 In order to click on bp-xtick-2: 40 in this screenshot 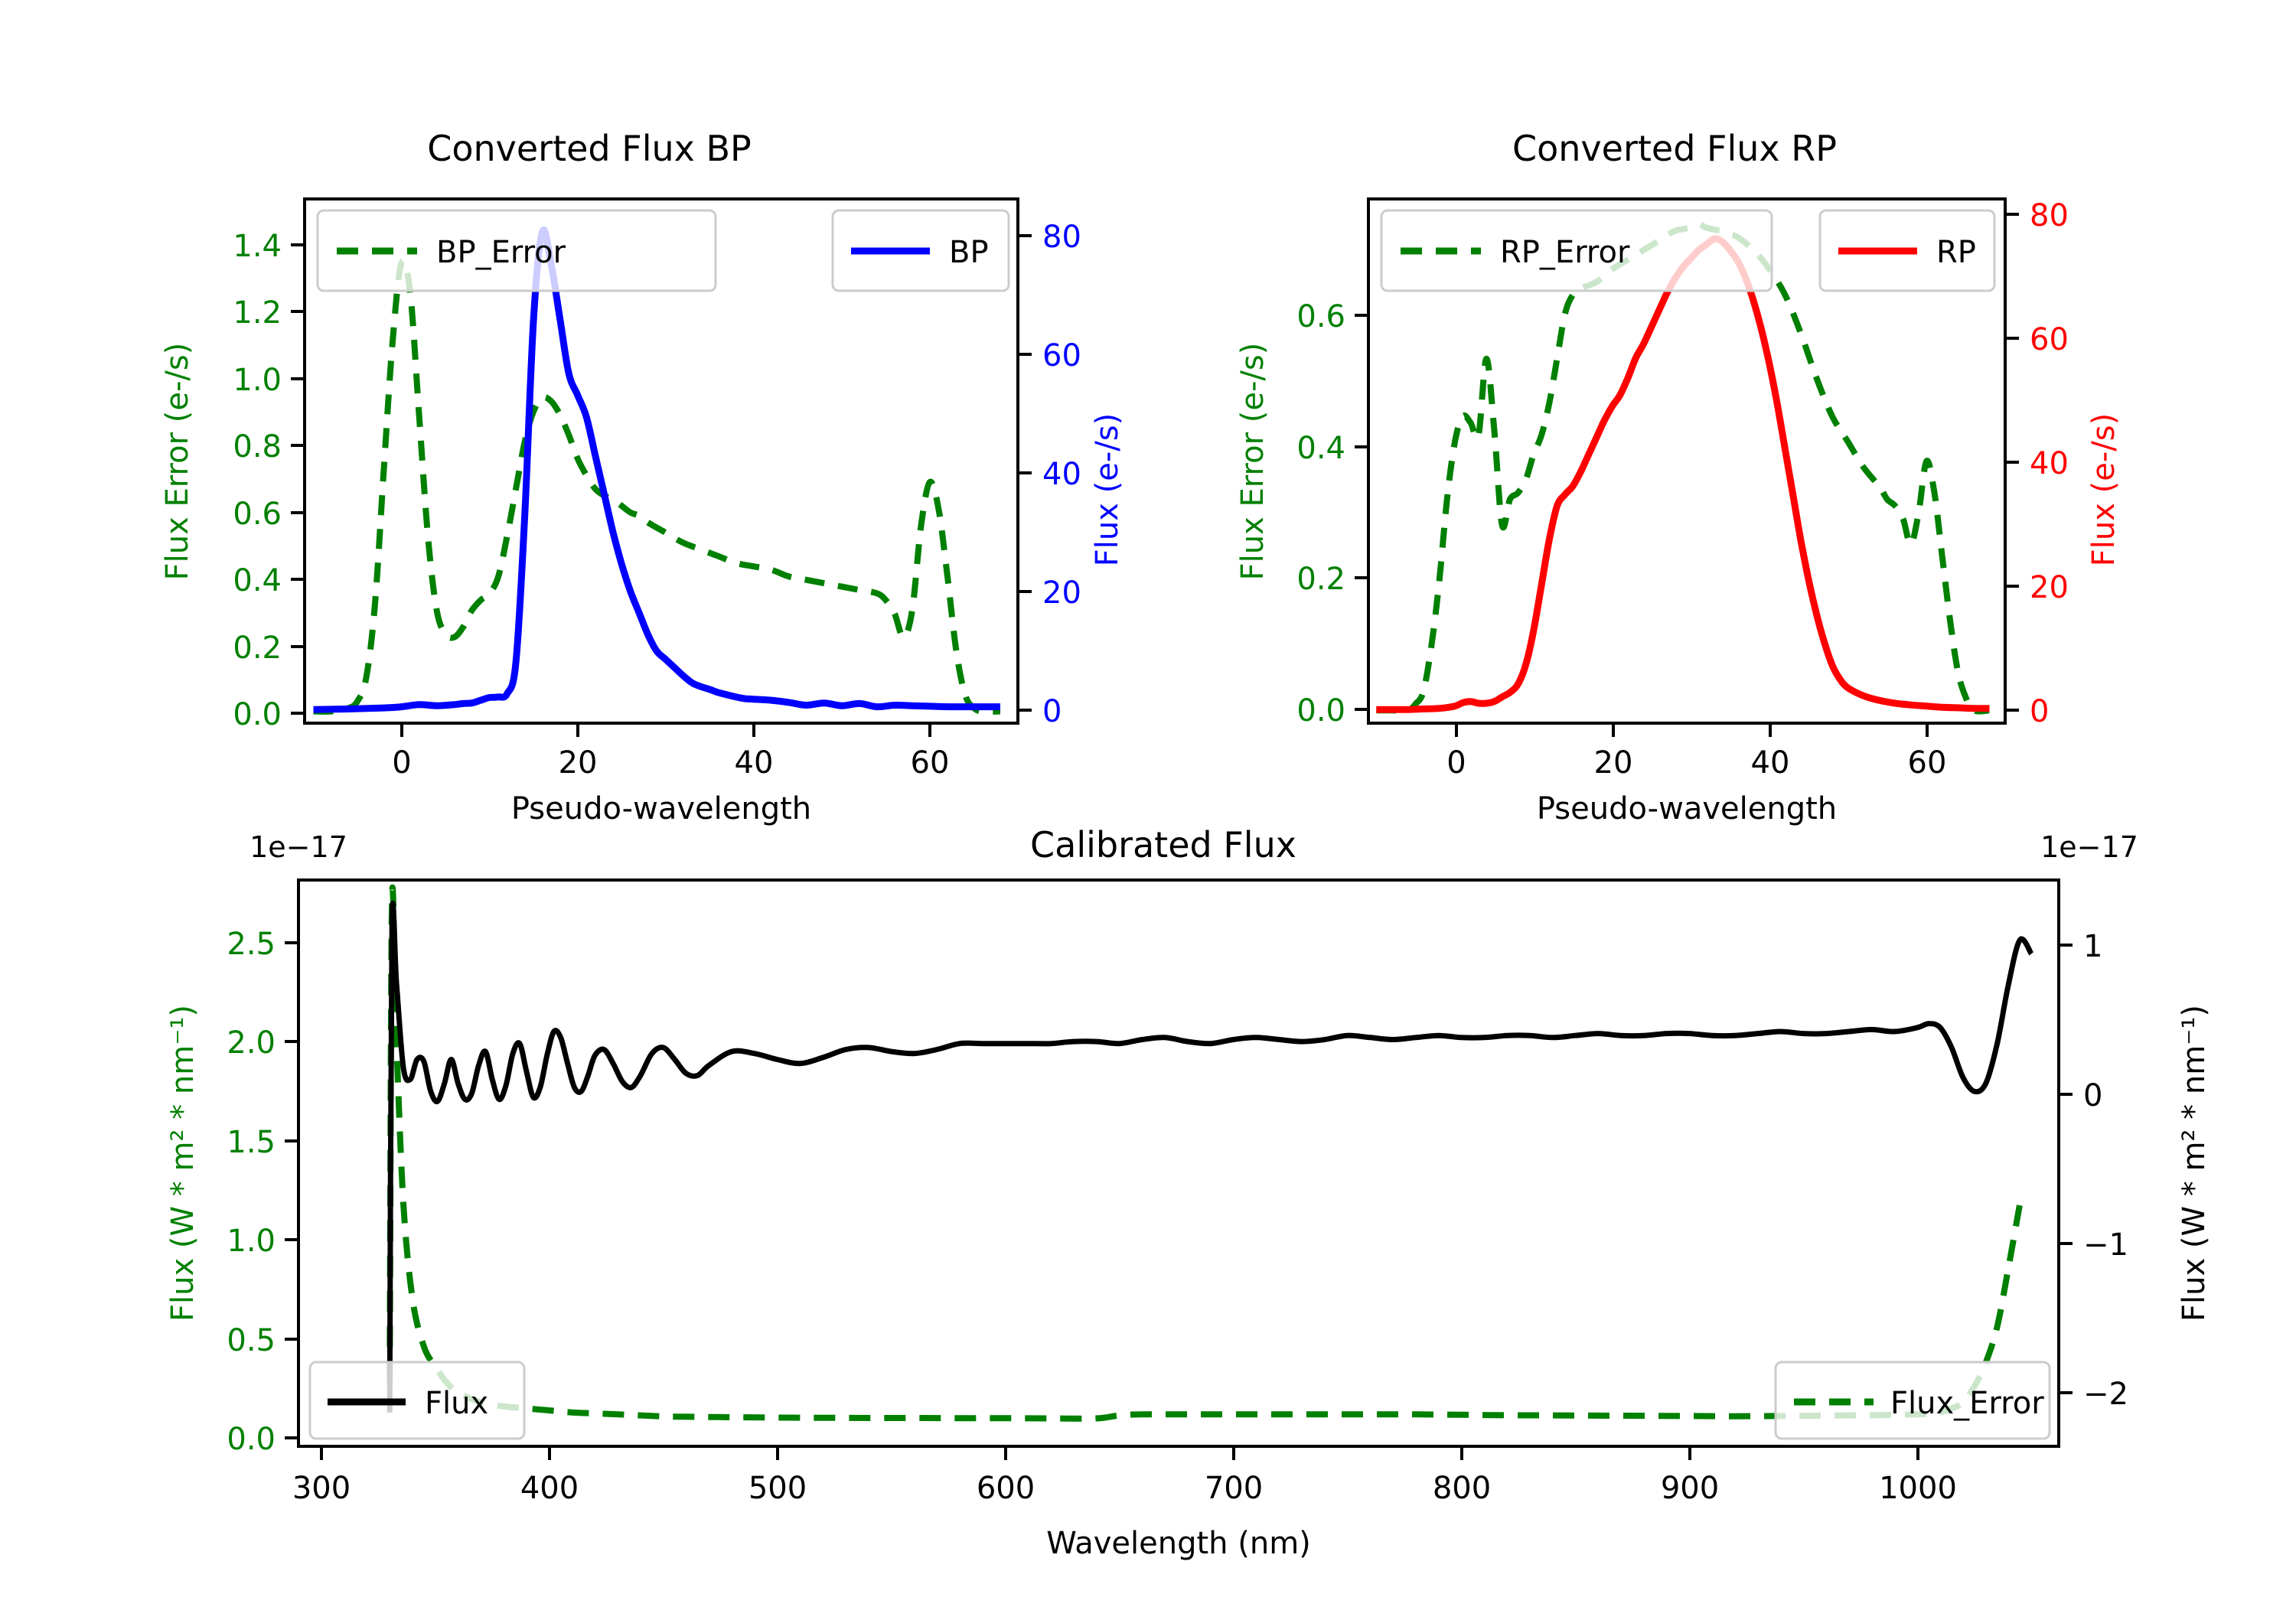, I will do `click(754, 763)`.